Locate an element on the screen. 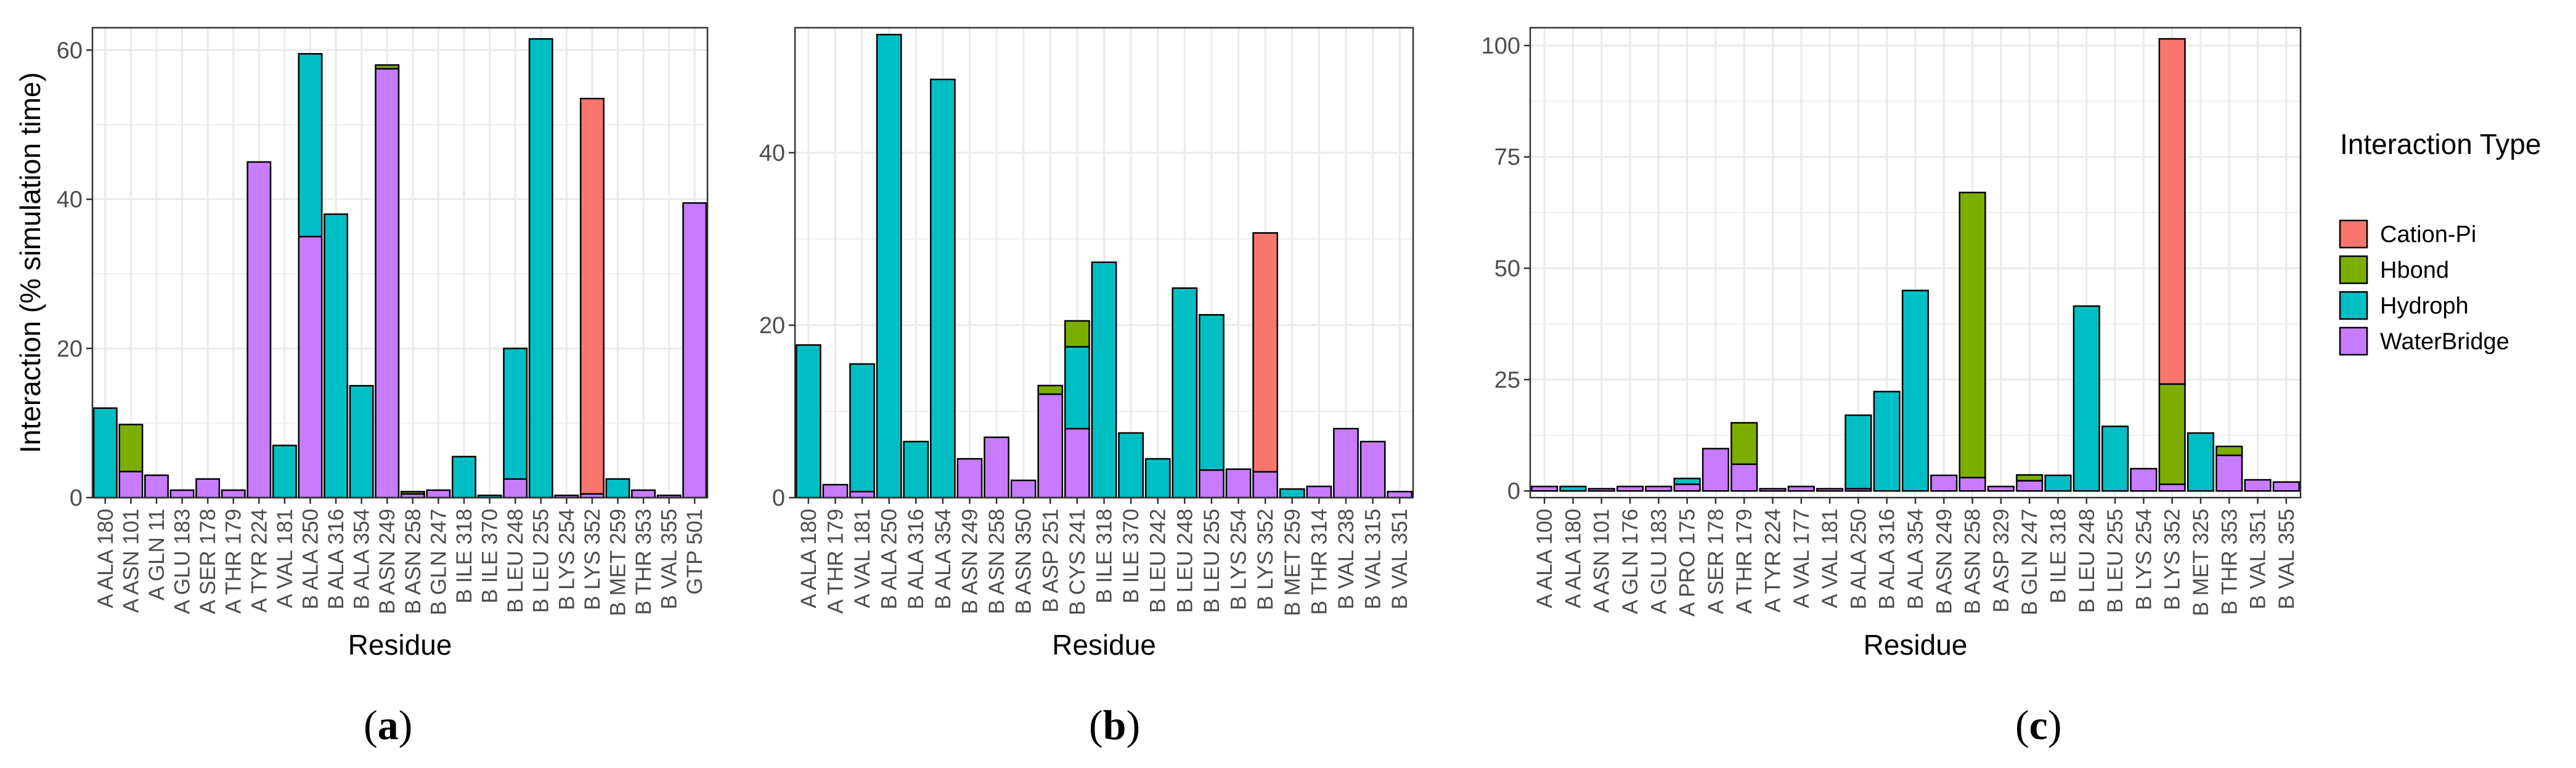  panel-letters: (a) (b) (c) is located at coordinates (1213, 724).